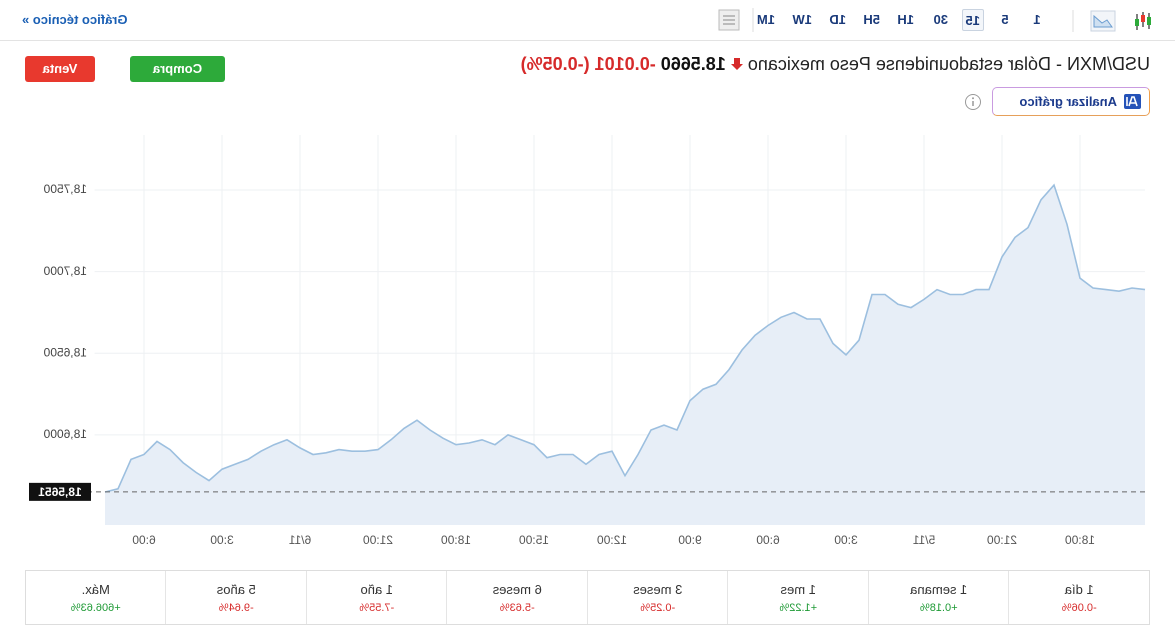 This screenshot has height=643, width=1175. Describe the element at coordinates (1068, 101) in the screenshot. I see `analyze-label: Analizar gráfico` at that location.